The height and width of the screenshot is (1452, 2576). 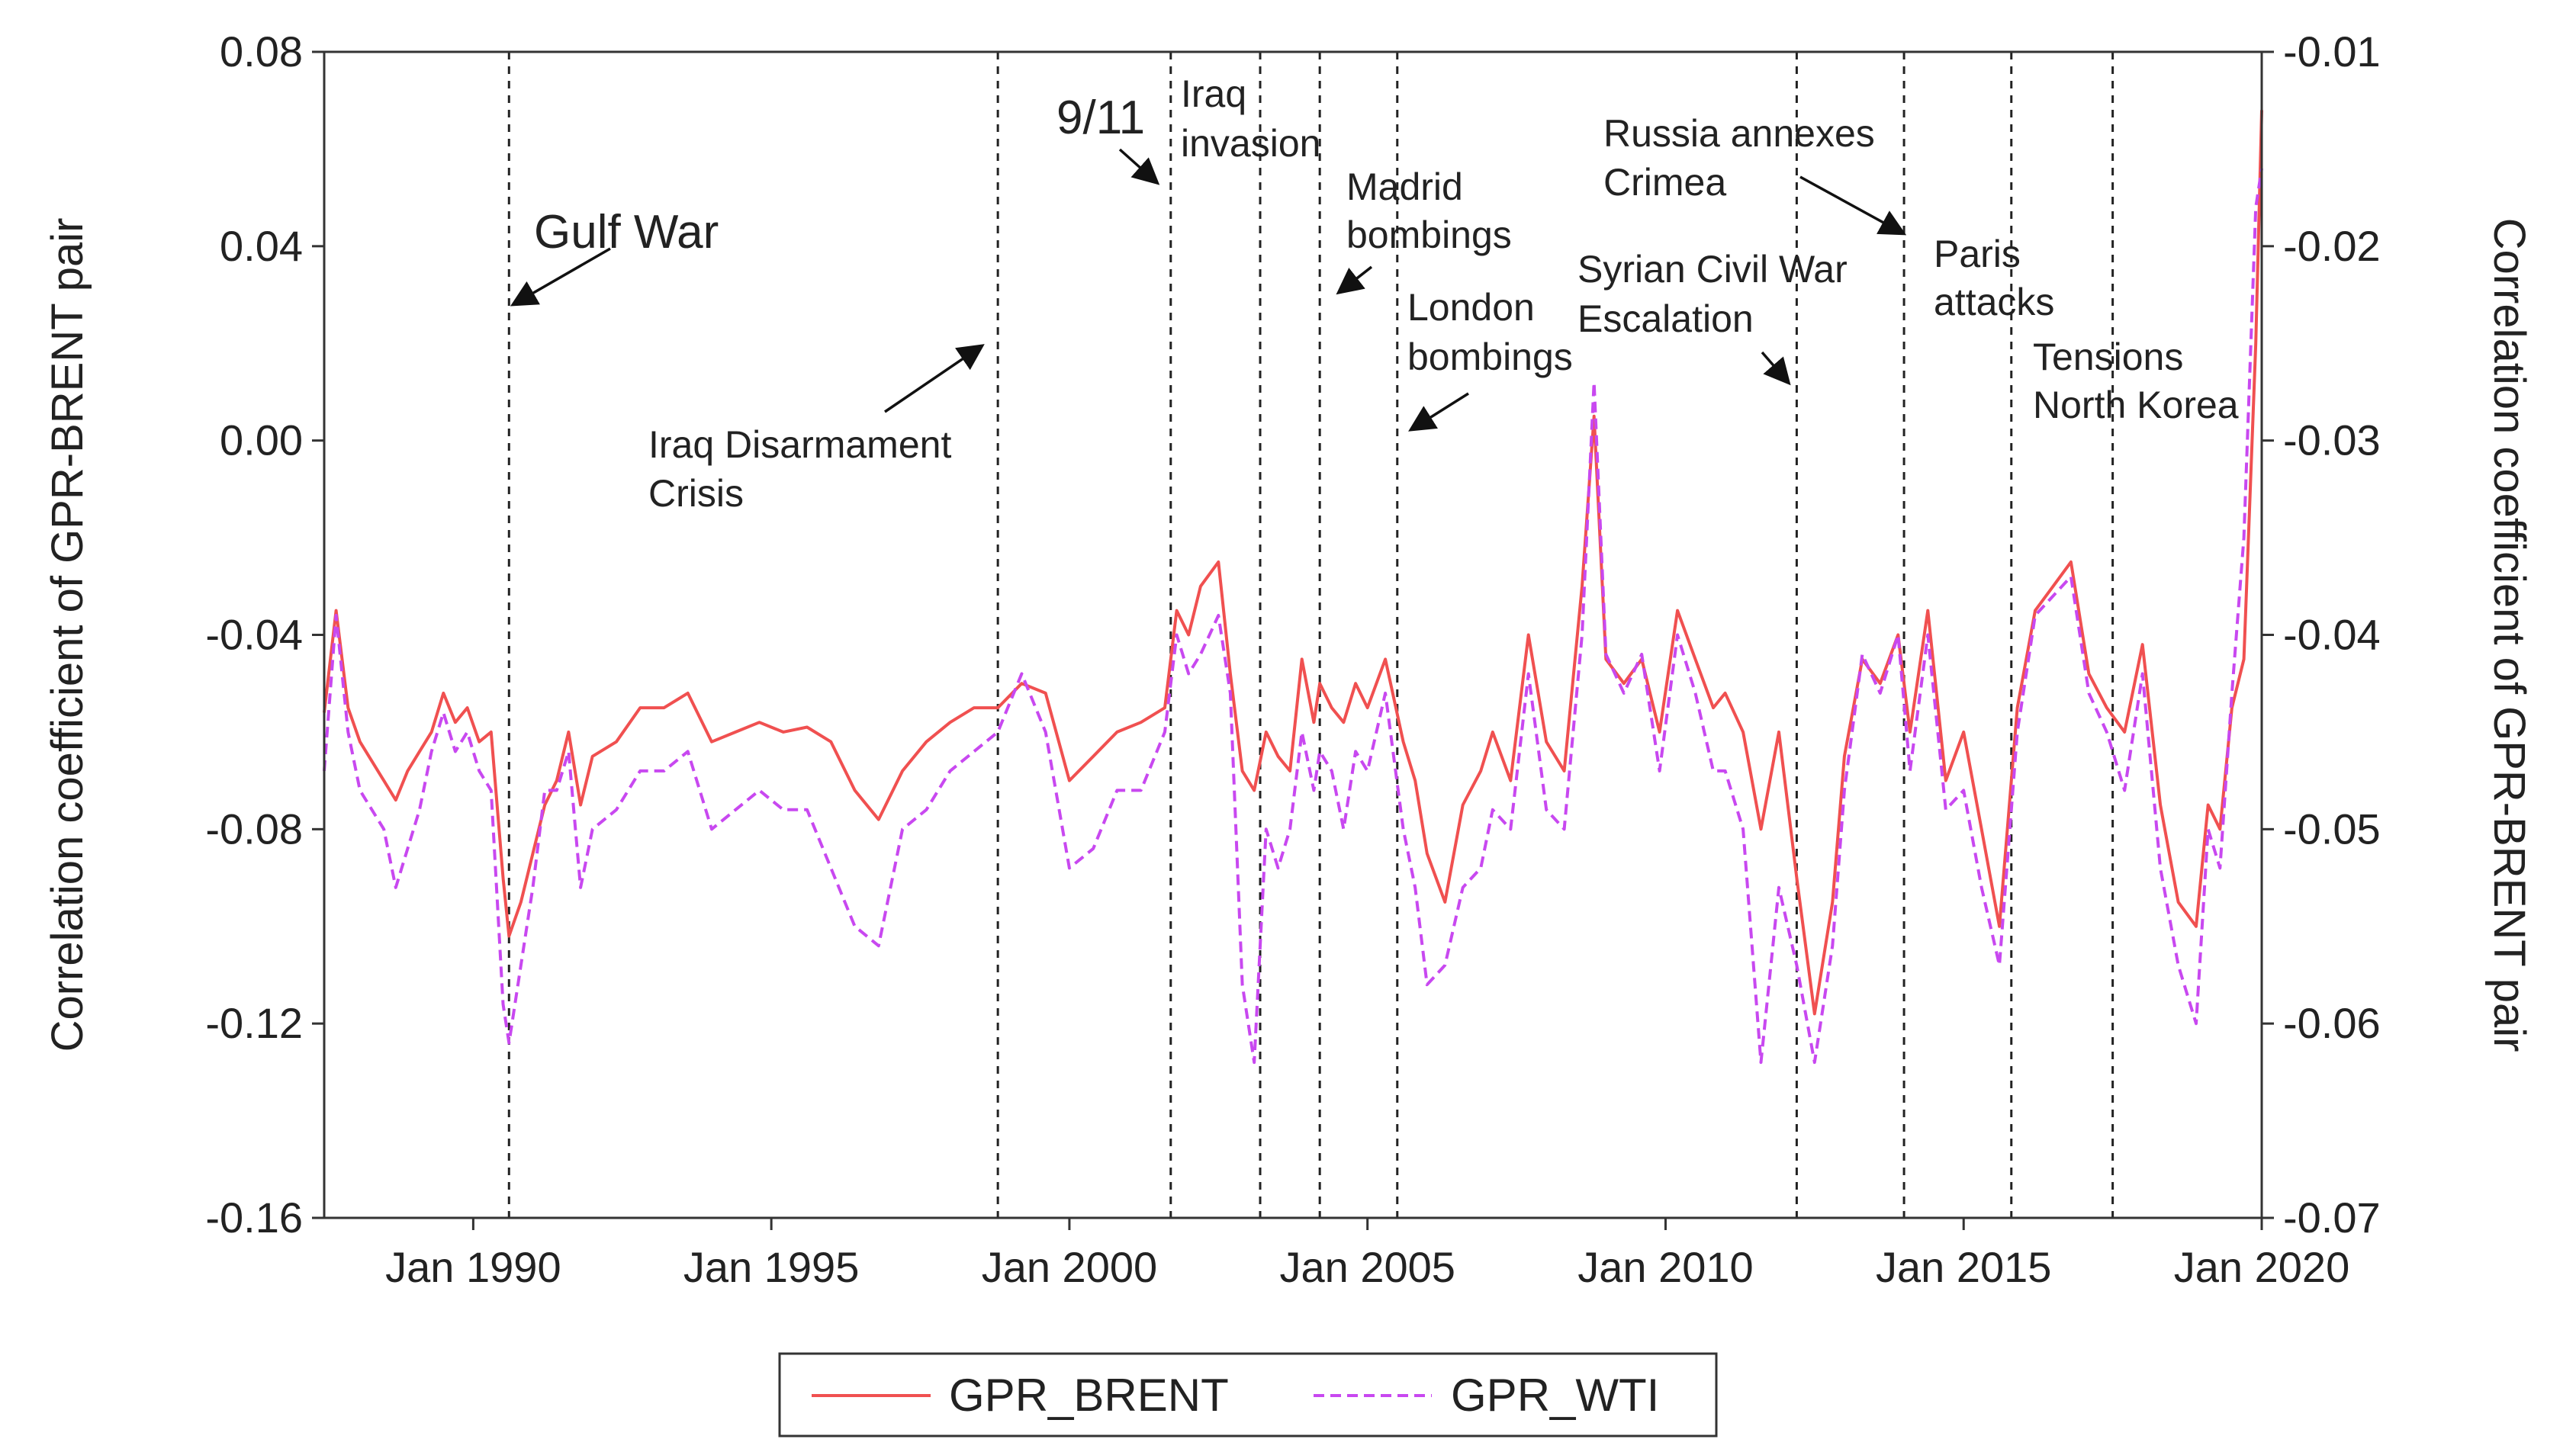 I want to click on y-tick-right-label: -0.03, so click(x=2332, y=440).